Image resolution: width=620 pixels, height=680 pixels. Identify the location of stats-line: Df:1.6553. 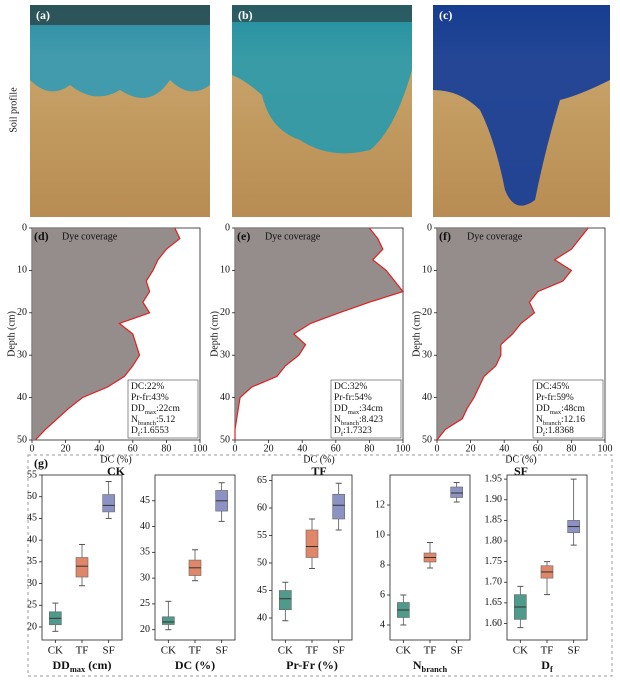
(150, 432).